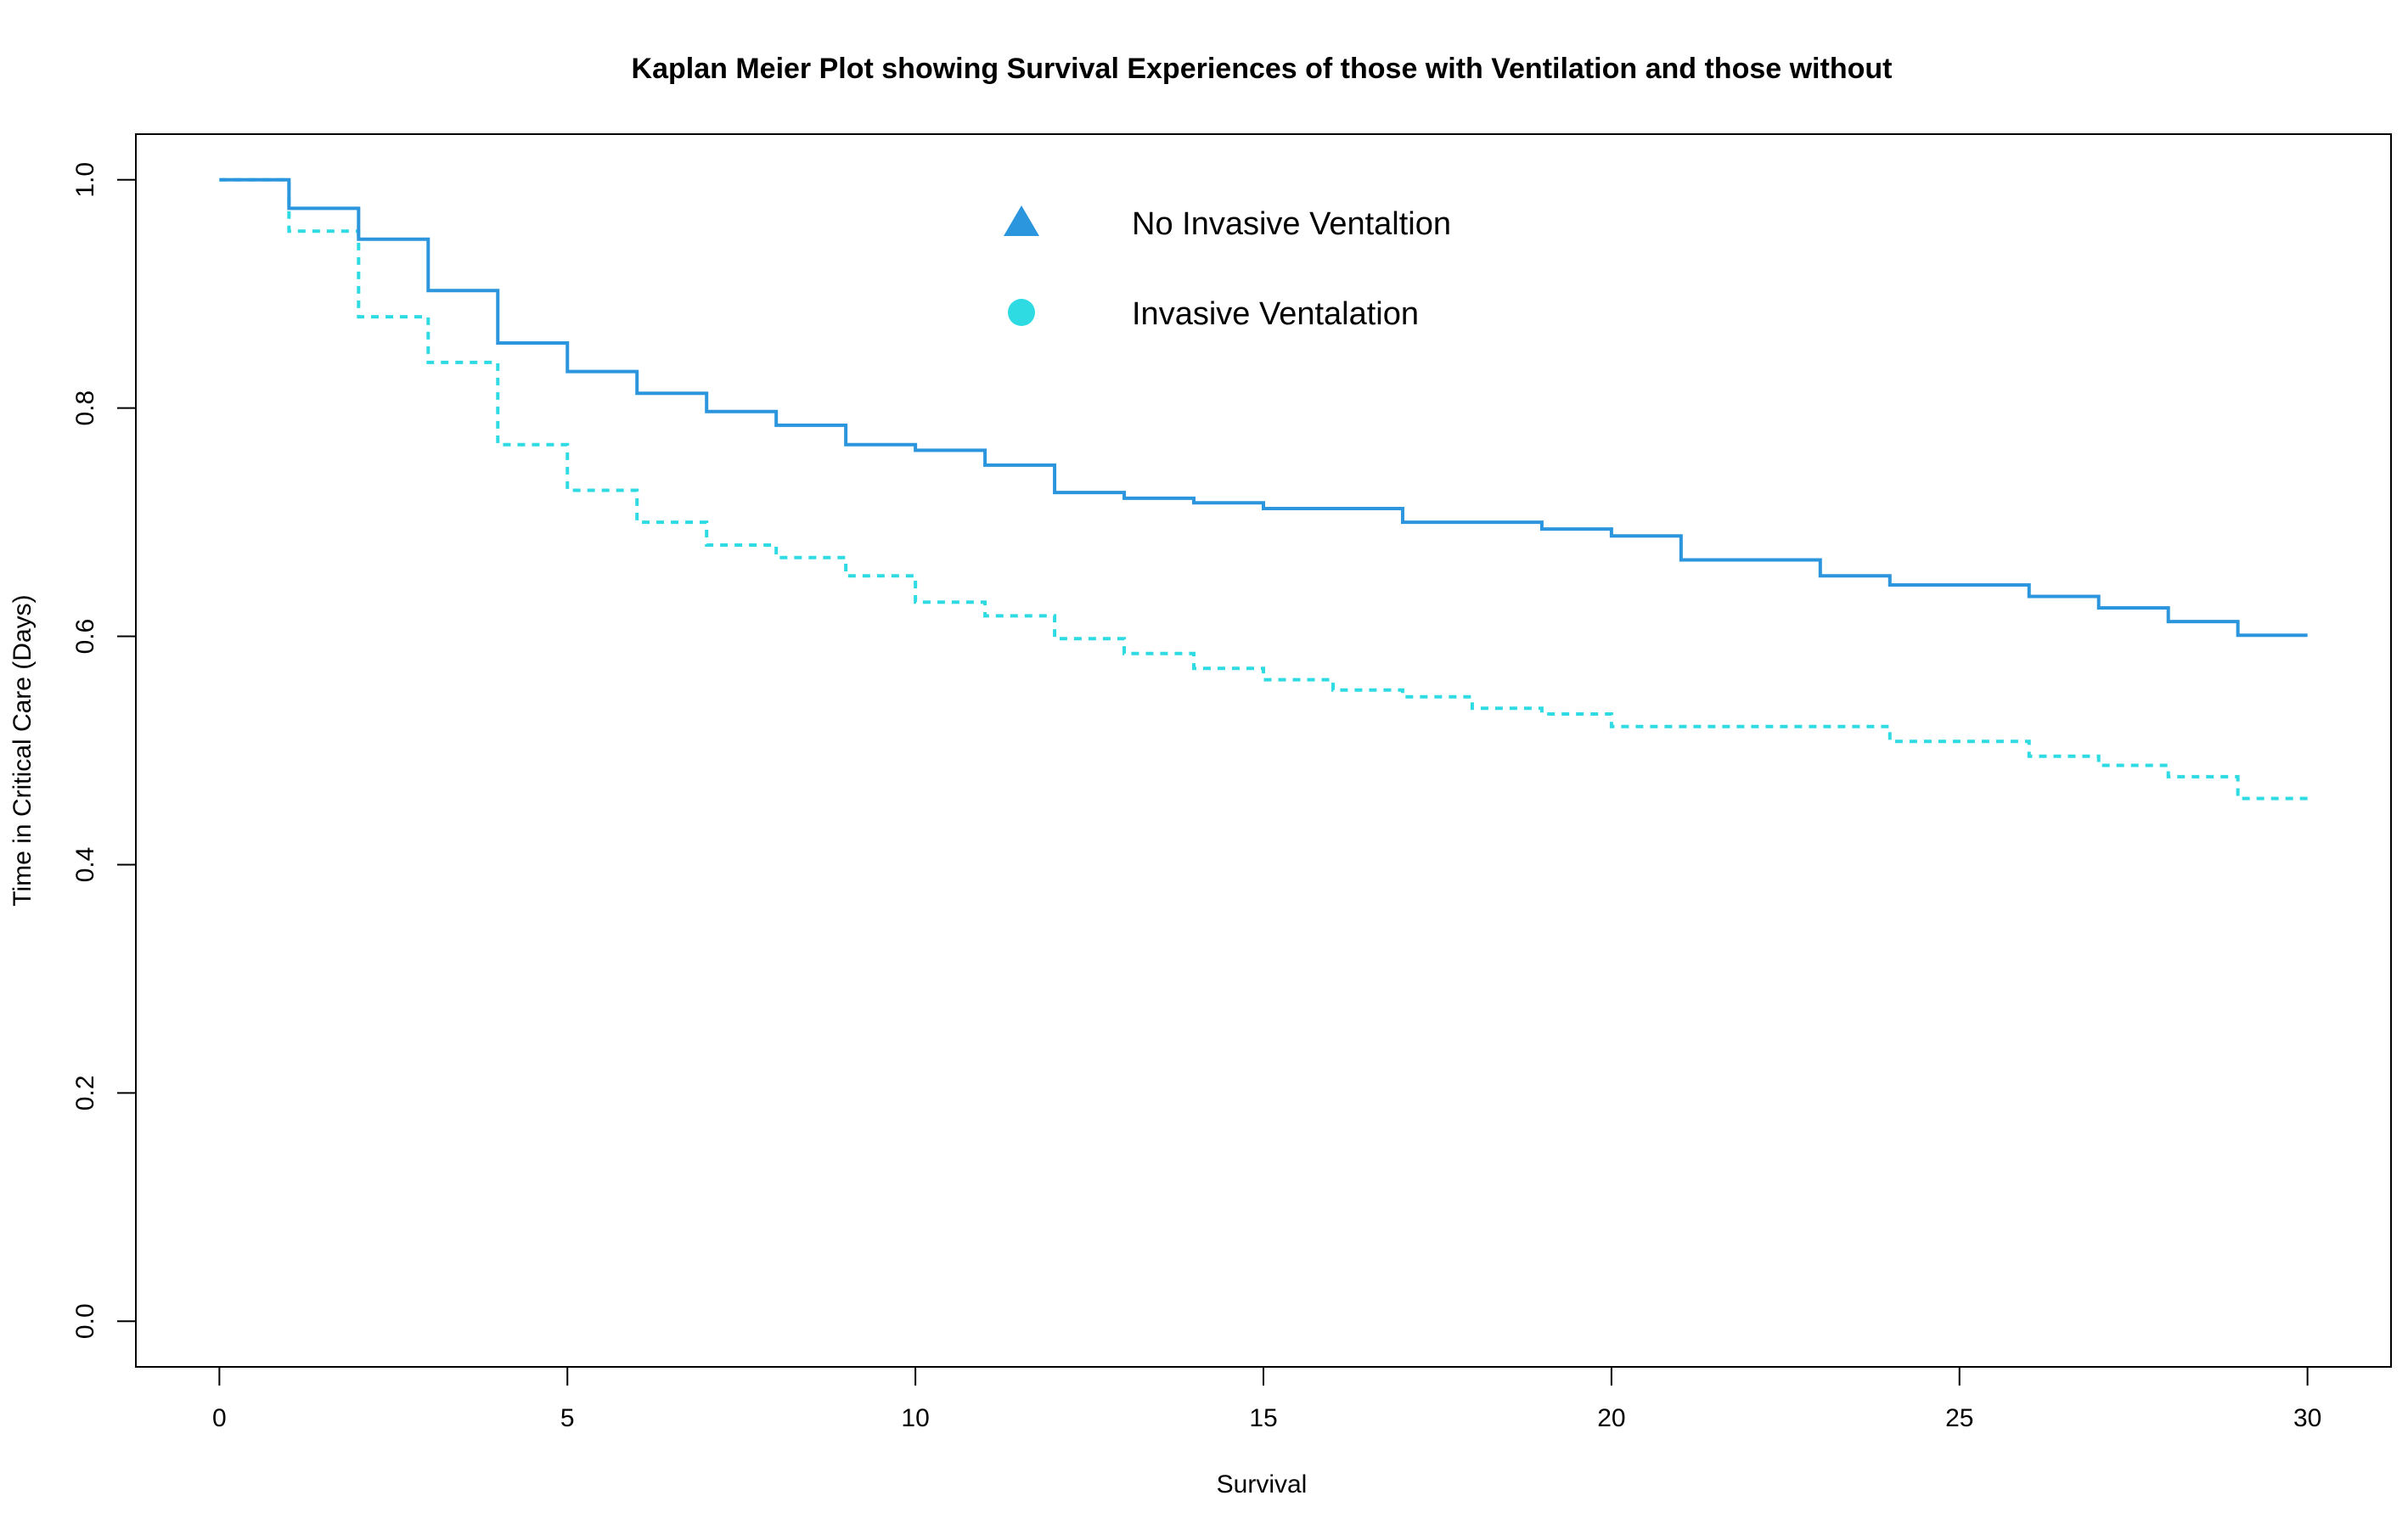 The image size is (2408, 1518). I want to click on y-tick-label: 0.0, so click(85, 1321).